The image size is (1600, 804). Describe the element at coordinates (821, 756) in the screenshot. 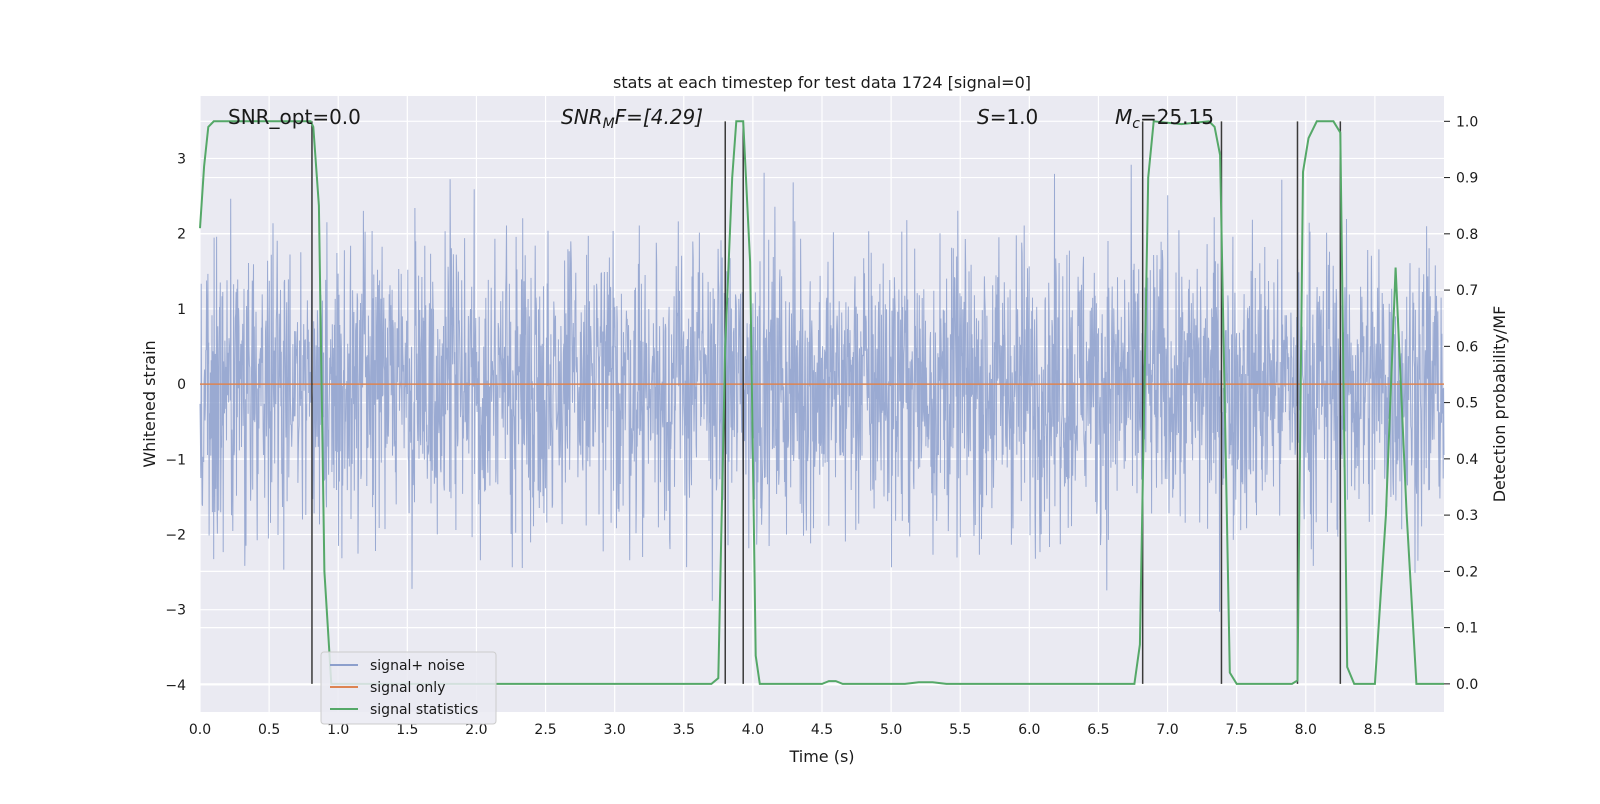

I see `x-axis-label: Time (s)` at that location.